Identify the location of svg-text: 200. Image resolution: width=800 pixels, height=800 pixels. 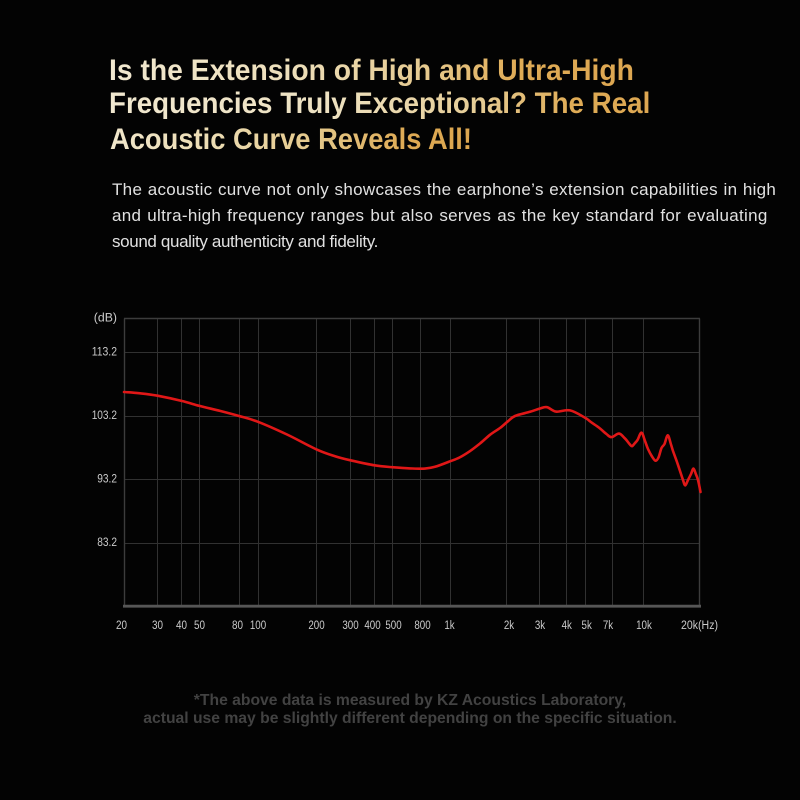
(316, 625).